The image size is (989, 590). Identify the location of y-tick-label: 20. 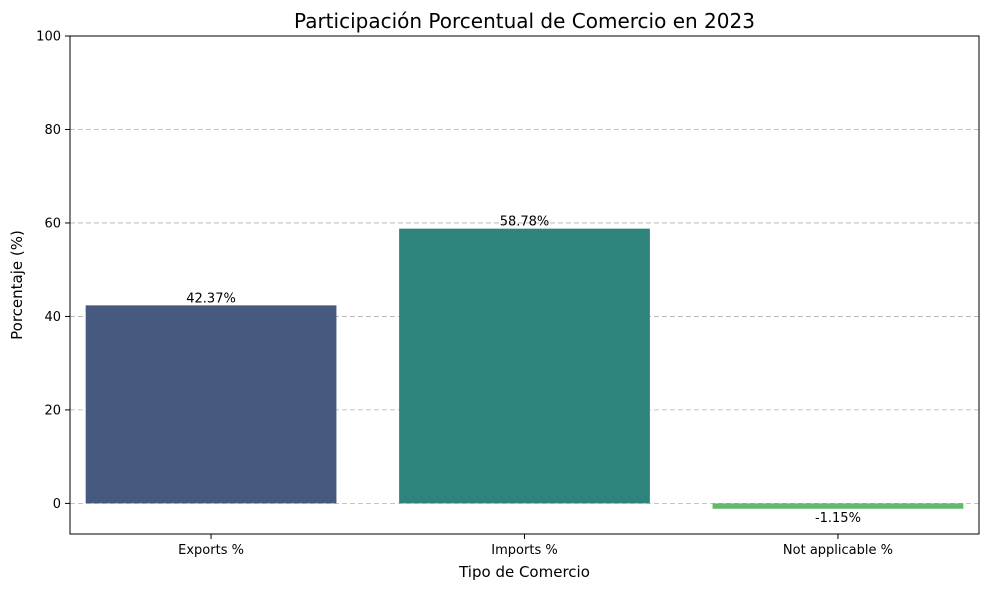
(52, 410).